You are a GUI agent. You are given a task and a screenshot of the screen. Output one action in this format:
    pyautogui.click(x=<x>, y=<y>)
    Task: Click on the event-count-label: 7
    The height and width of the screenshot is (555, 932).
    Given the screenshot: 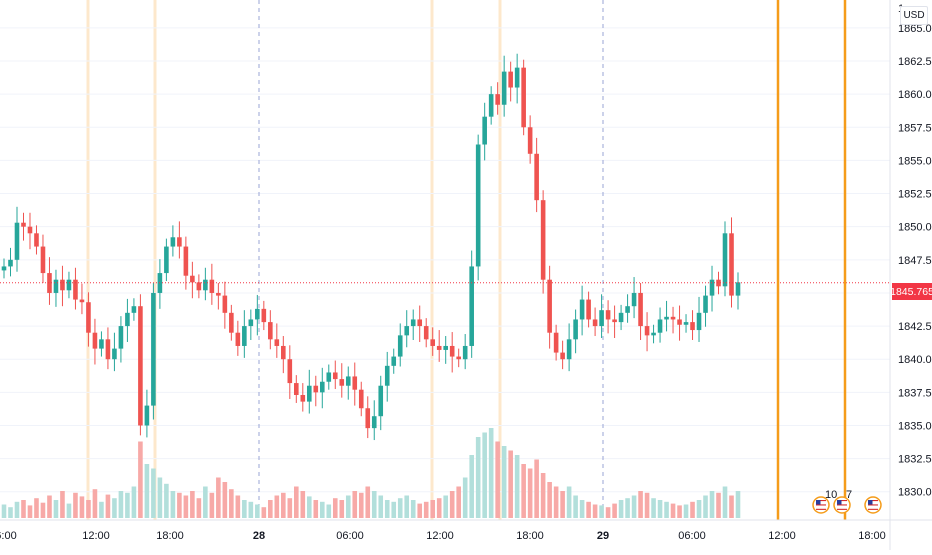 What is the action you would take?
    pyautogui.click(x=849, y=495)
    